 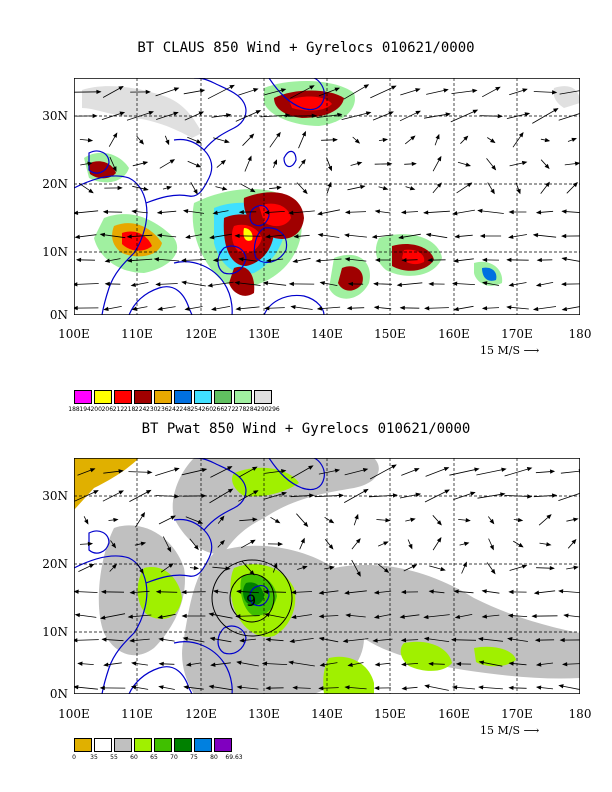 I want to click on legend-level-label: 224, so click(x=140, y=409).